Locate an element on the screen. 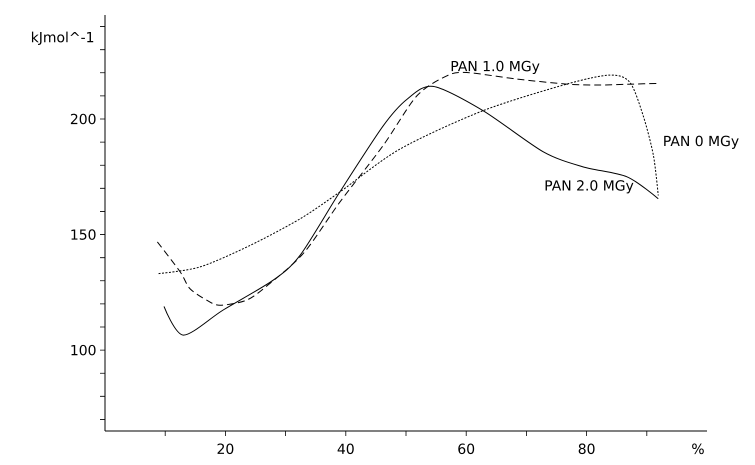  series-label: PAN 0 MGy is located at coordinates (701, 142).